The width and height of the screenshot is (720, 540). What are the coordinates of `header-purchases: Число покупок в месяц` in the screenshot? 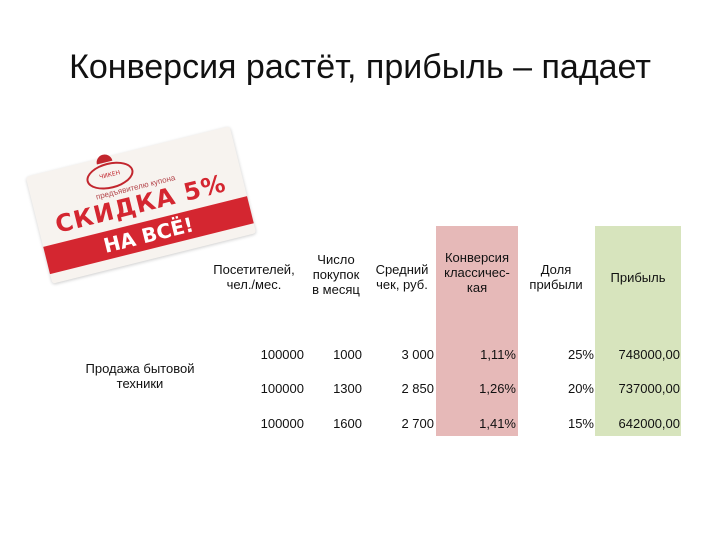 It's located at (336, 274).